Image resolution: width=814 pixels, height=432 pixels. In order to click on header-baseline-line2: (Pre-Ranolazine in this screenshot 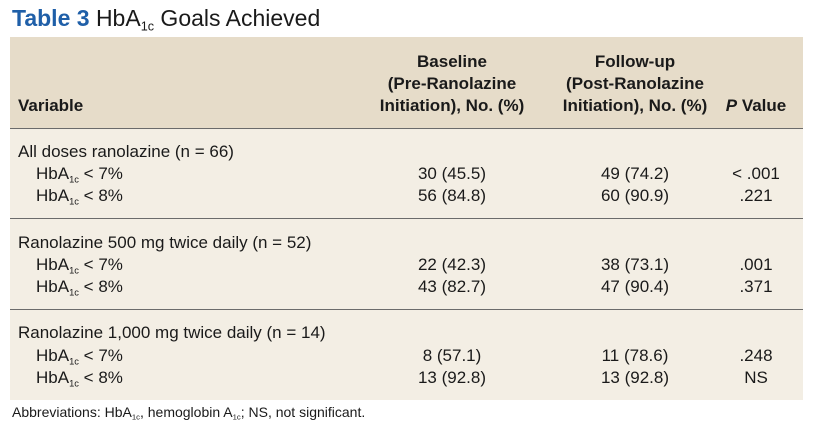, I will do `click(452, 83)`.